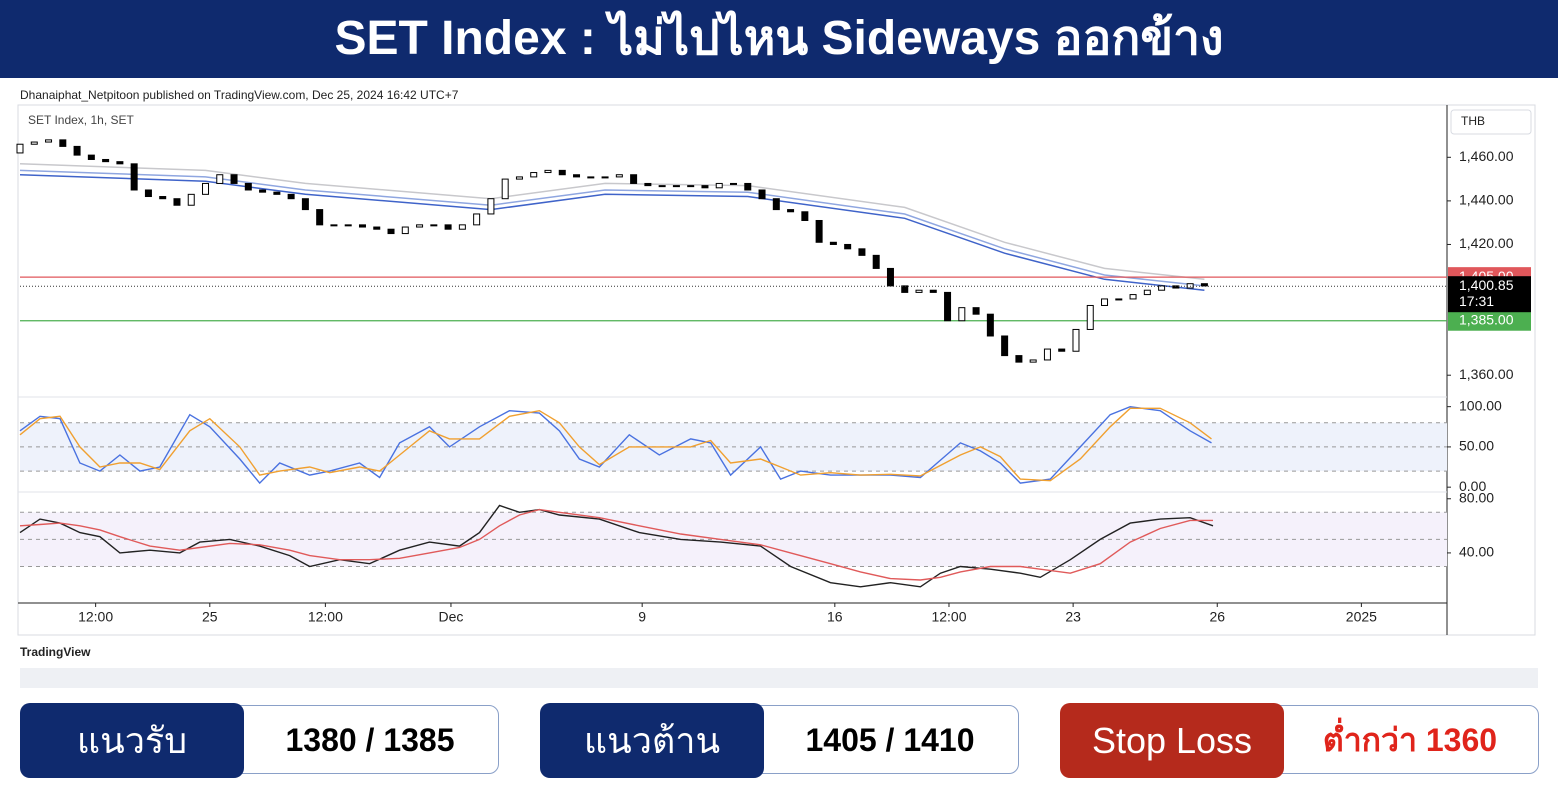  I want to click on header-title: SET Index : ไม่ไปไหน Sideways ออกข้าง, so click(779, 39).